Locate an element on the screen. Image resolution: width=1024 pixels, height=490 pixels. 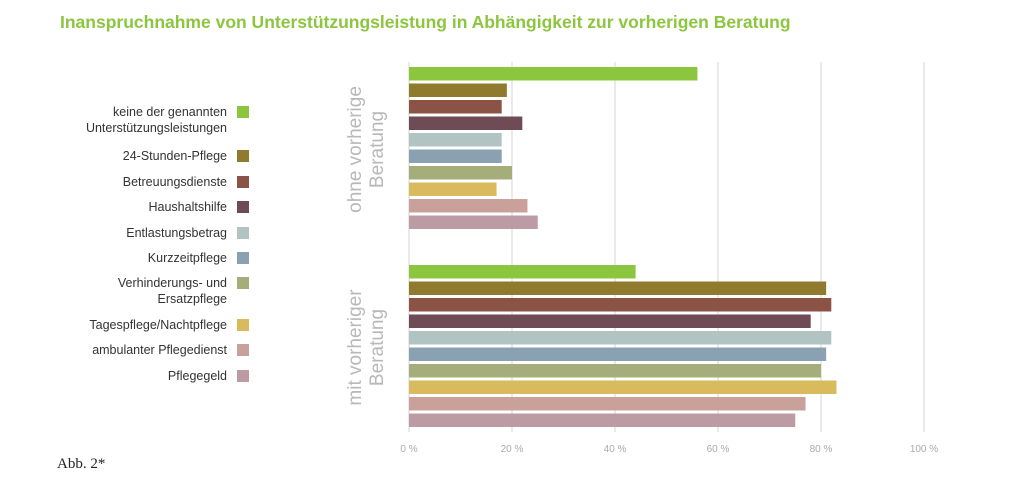
legend-label: ambulanter Pflegedienst is located at coordinates (159, 350).